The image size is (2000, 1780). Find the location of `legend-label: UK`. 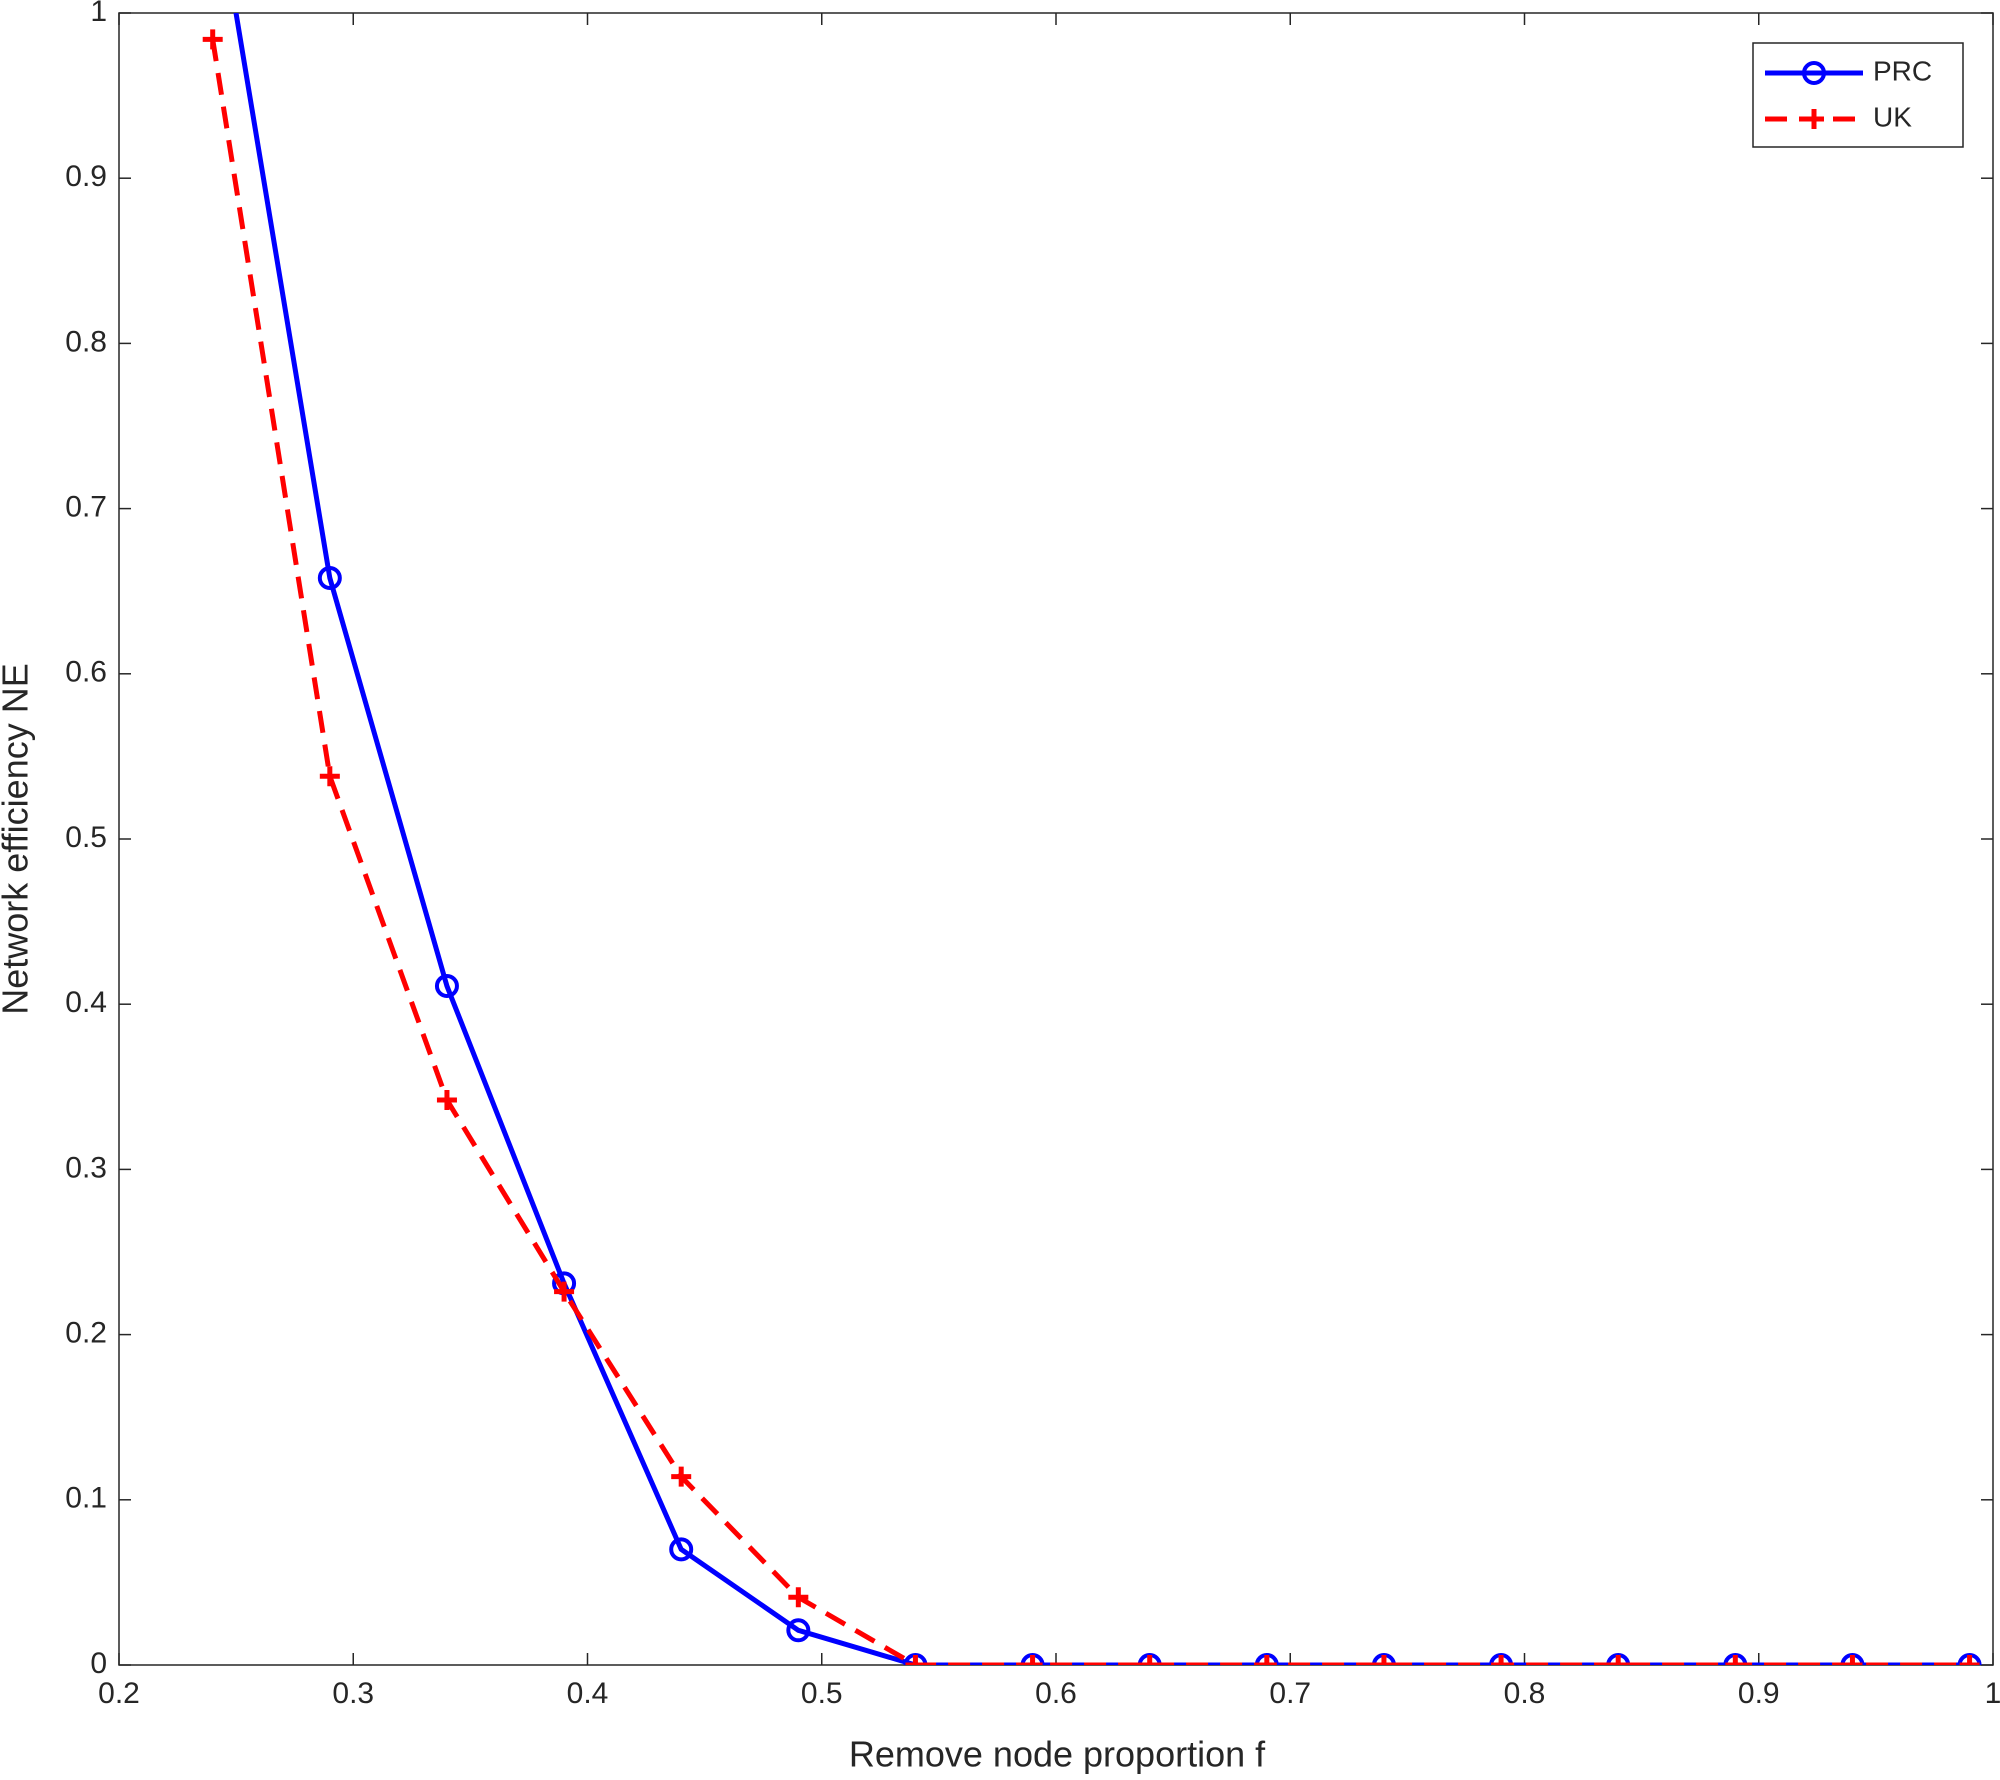

legend-label: UK is located at coordinates (1892, 116).